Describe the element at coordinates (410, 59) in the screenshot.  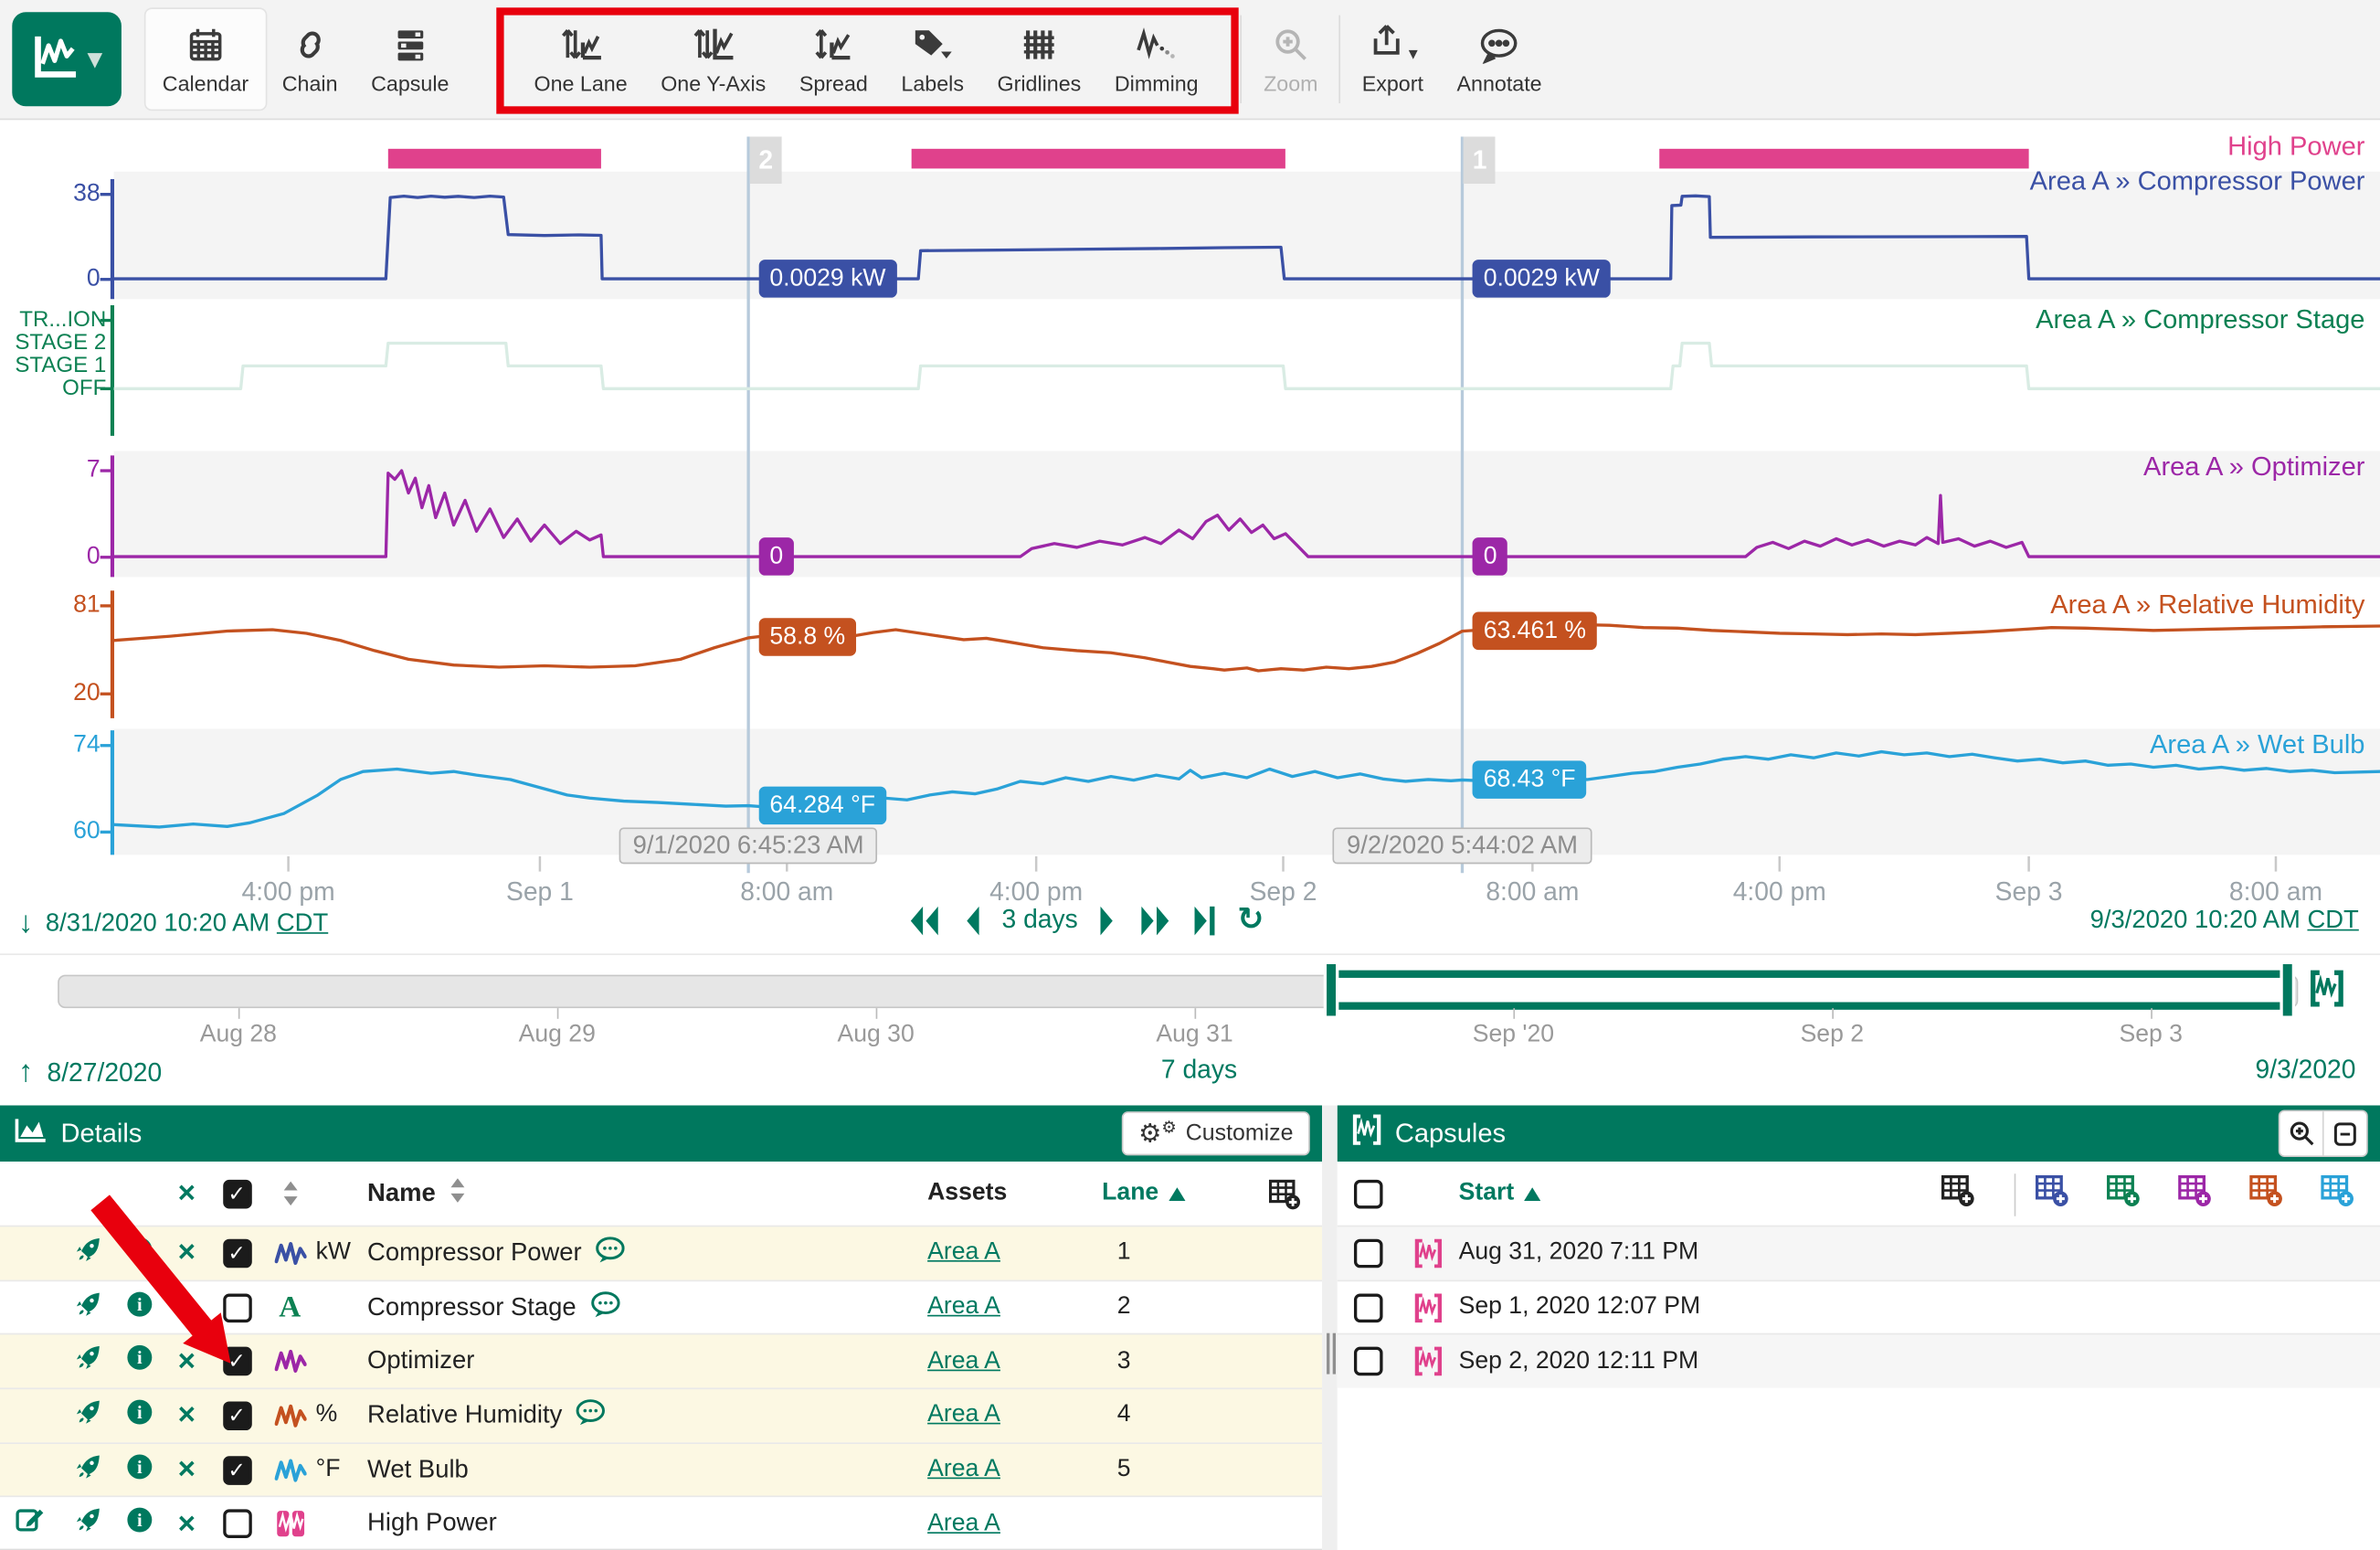
I see `capsule-time-button: Capsule` at that location.